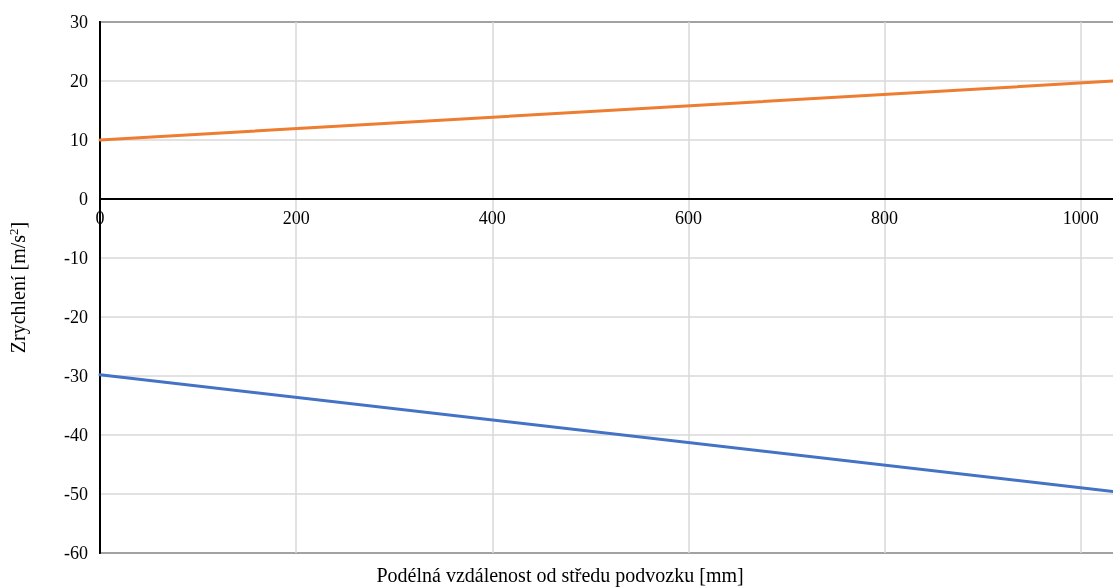 The width and height of the screenshot is (1113, 587). I want to click on y-tick-label: -10, so click(76, 258).